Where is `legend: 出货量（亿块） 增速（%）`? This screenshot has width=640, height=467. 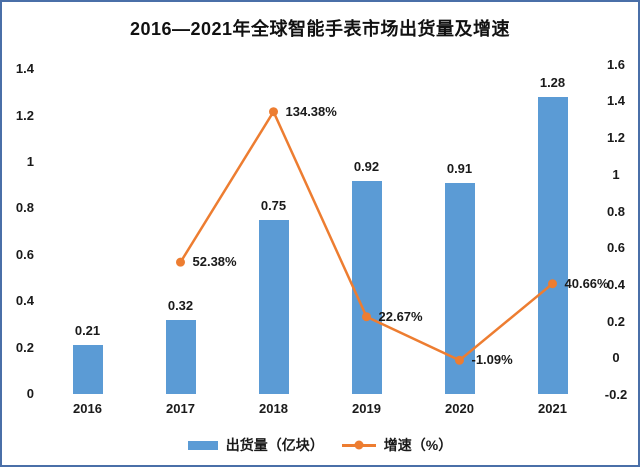
legend: 出货量（亿块） 增速（%） is located at coordinates (320, 445).